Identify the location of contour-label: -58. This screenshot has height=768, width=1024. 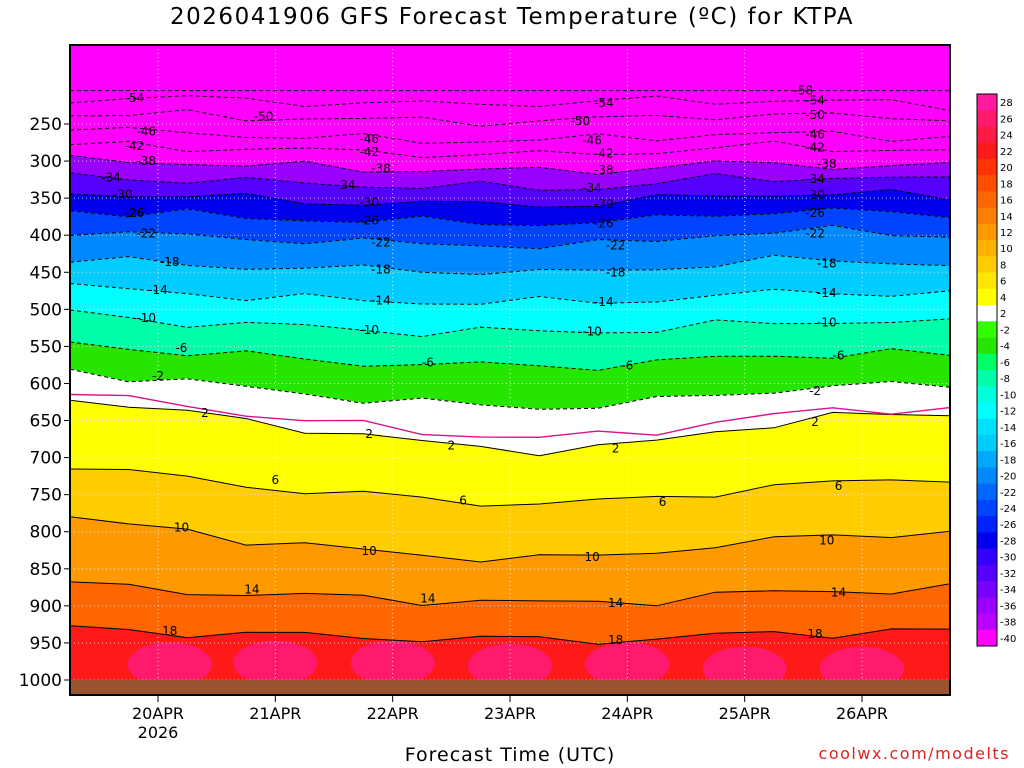
(804, 91).